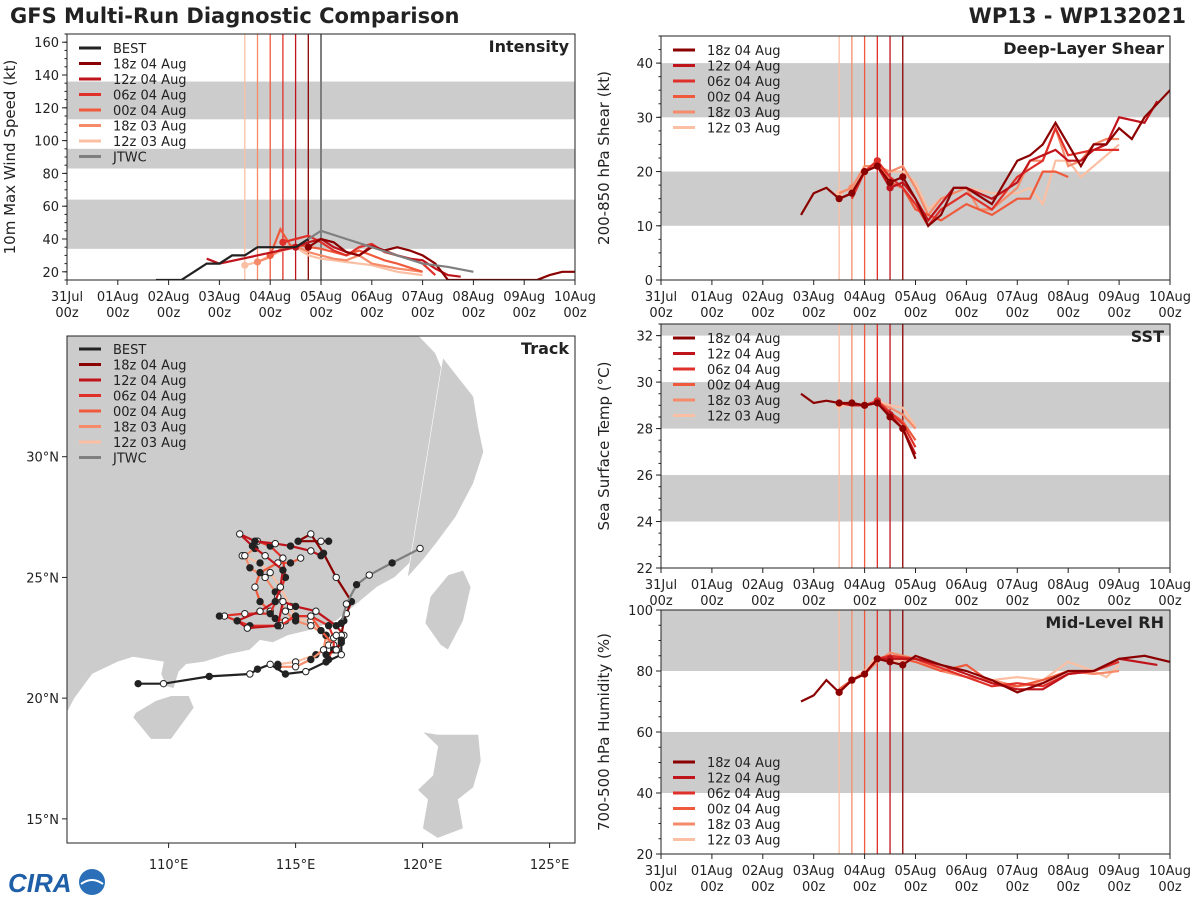 Image resolution: width=1200 pixels, height=900 pixels. What do you see at coordinates (445, 467) in the screenshot?
I see `coast-detail` at bounding box center [445, 467].